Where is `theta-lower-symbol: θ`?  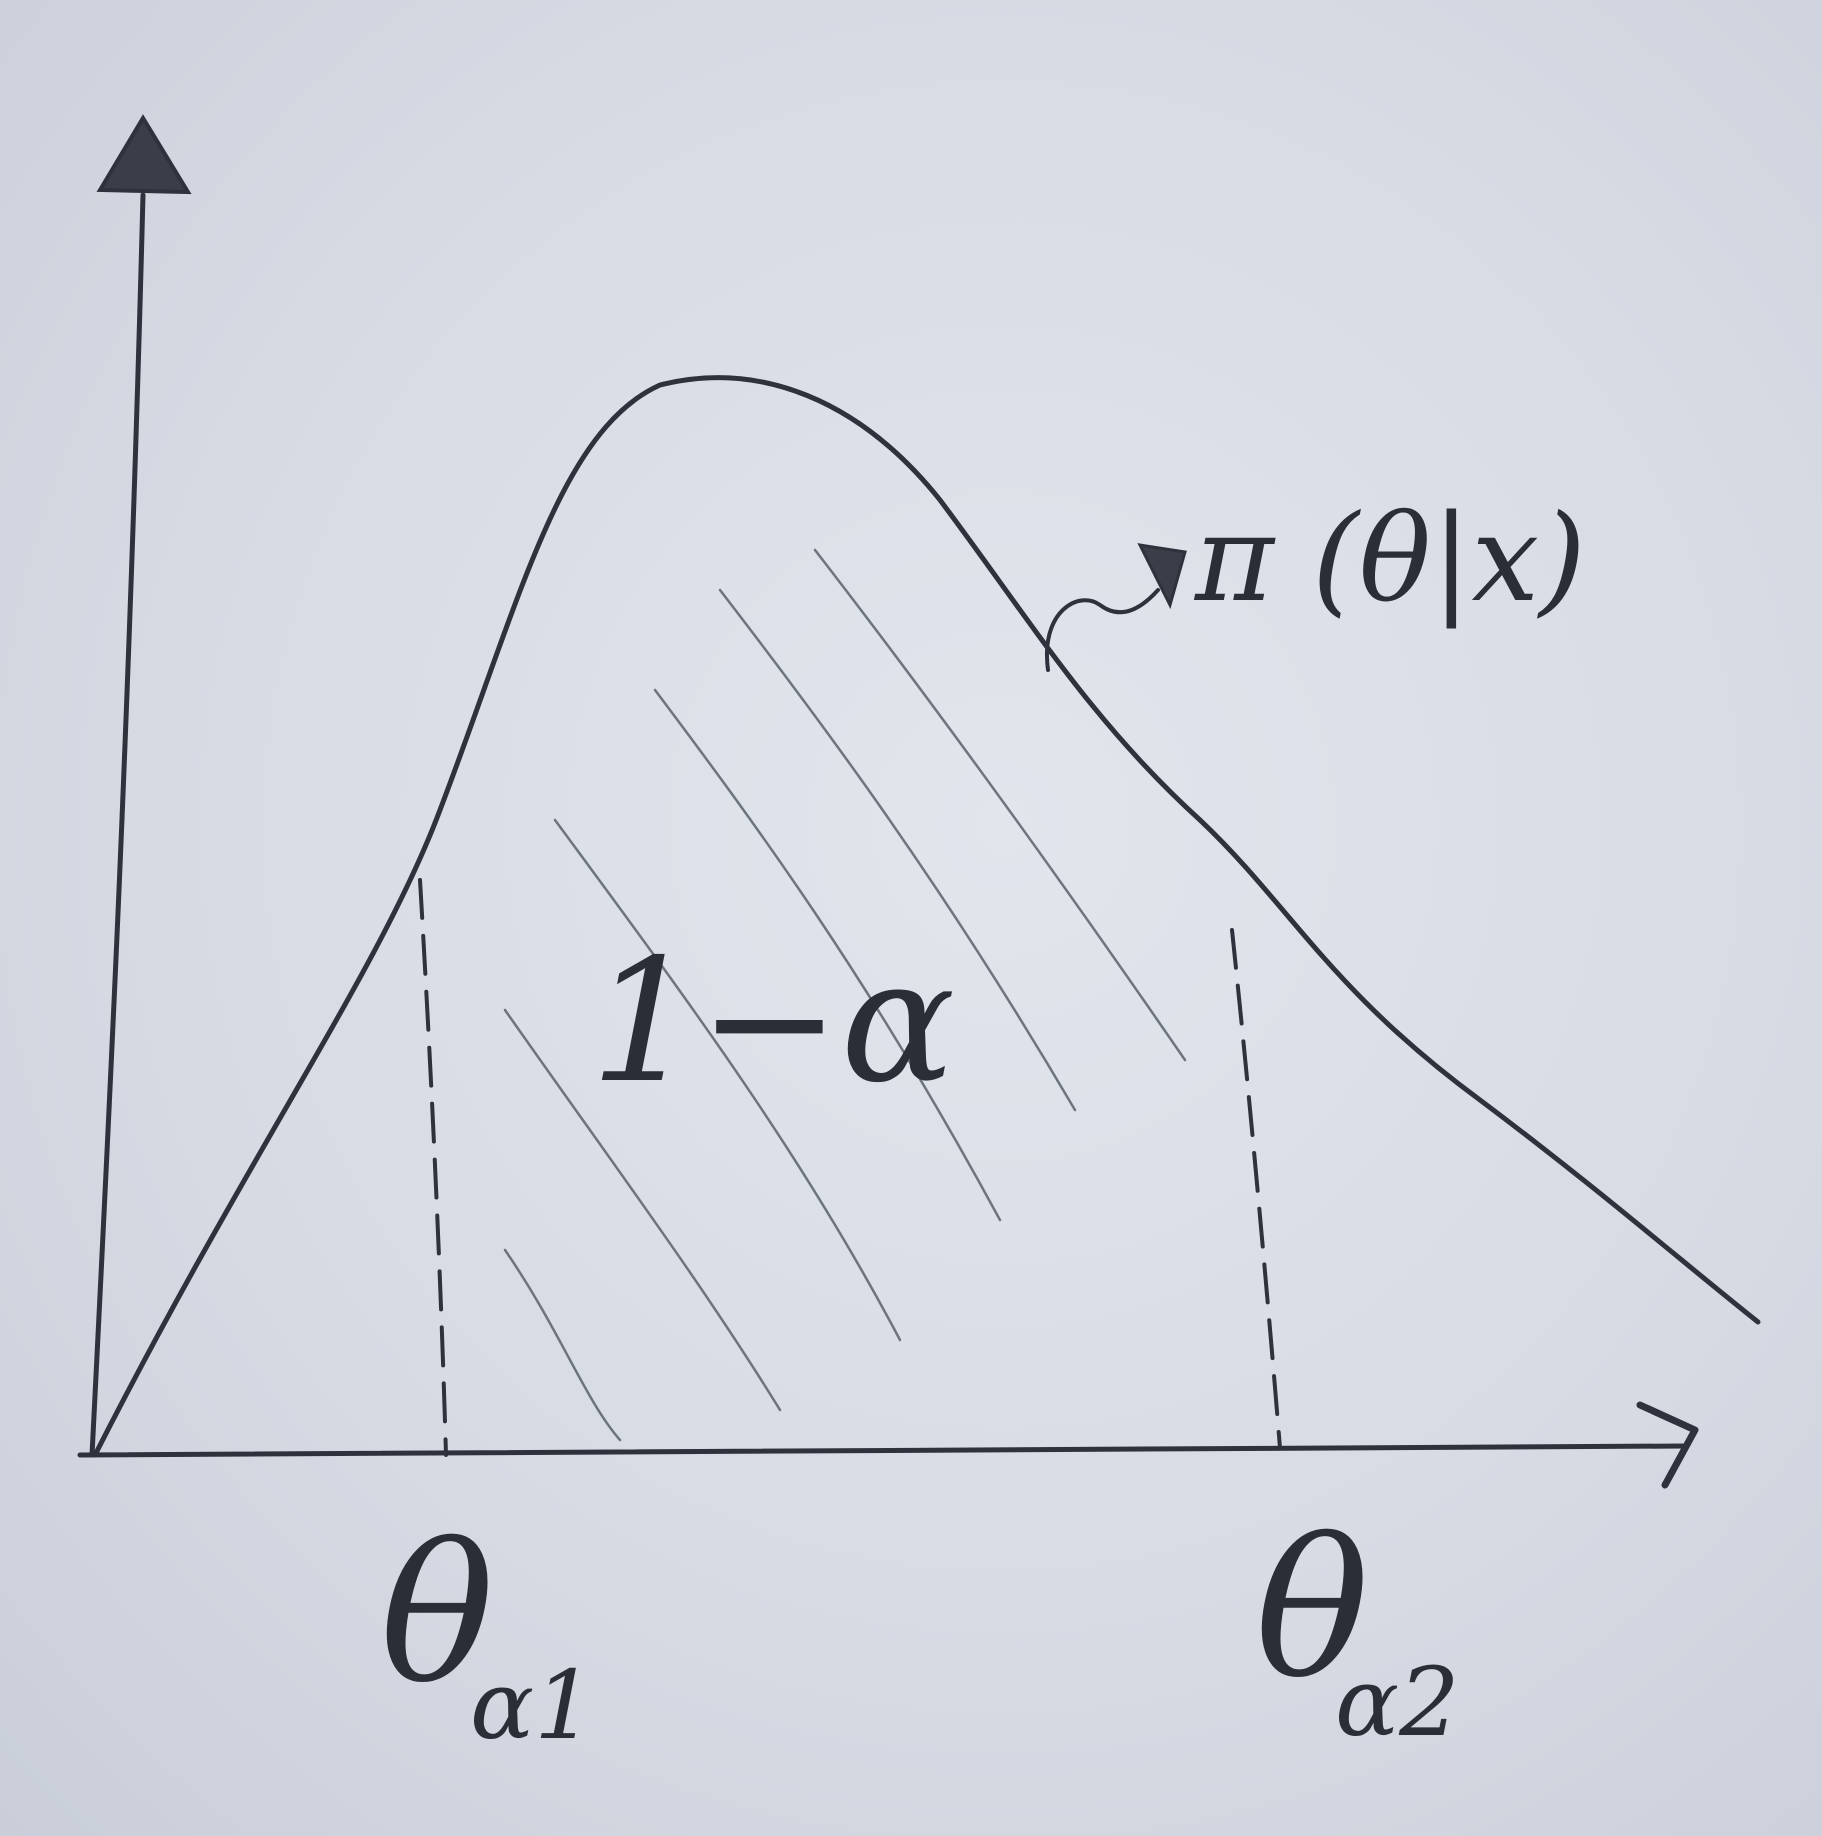
theta-lower-symbol: θ is located at coordinates (437, 1614).